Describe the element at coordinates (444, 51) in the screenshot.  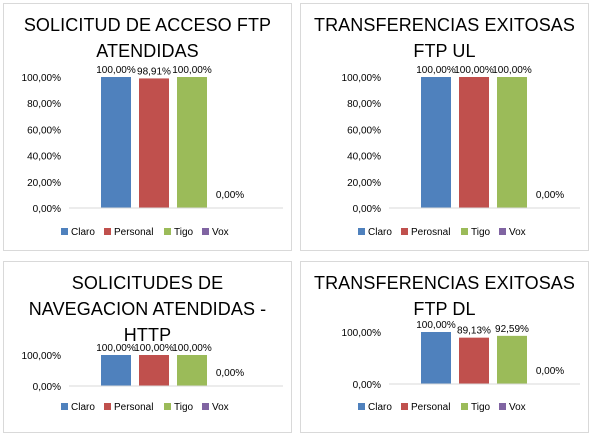
I see `chart-title-line: FTP UL` at that location.